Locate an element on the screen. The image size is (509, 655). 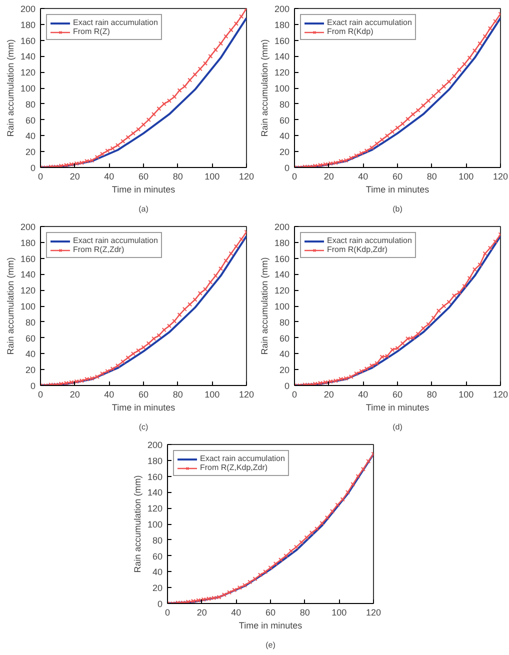
text: (d) is located at coordinates (397, 427).